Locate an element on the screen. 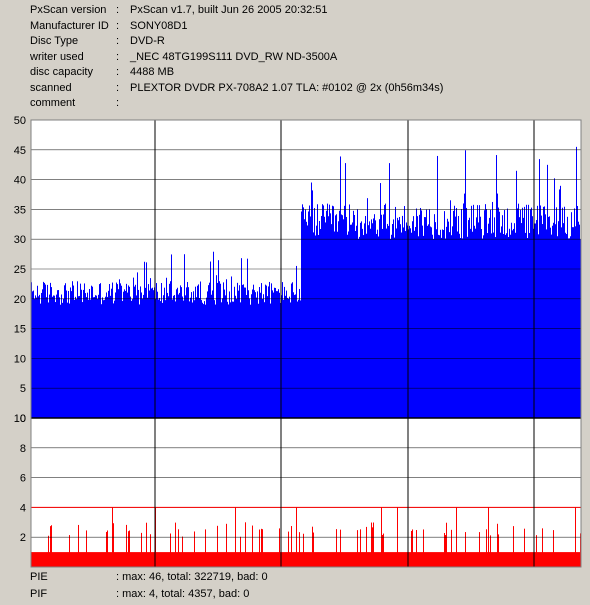  y-tick-label: 35 is located at coordinates (20, 210).